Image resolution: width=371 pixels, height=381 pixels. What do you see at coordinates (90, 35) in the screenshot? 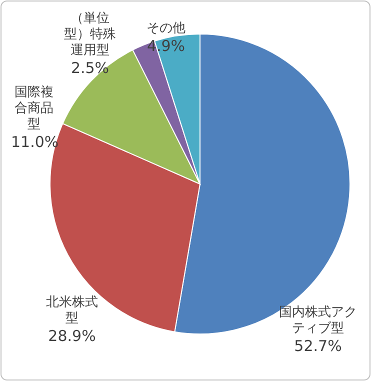
I see `slice-label: （単位型）特殊運用型` at bounding box center [90, 35].